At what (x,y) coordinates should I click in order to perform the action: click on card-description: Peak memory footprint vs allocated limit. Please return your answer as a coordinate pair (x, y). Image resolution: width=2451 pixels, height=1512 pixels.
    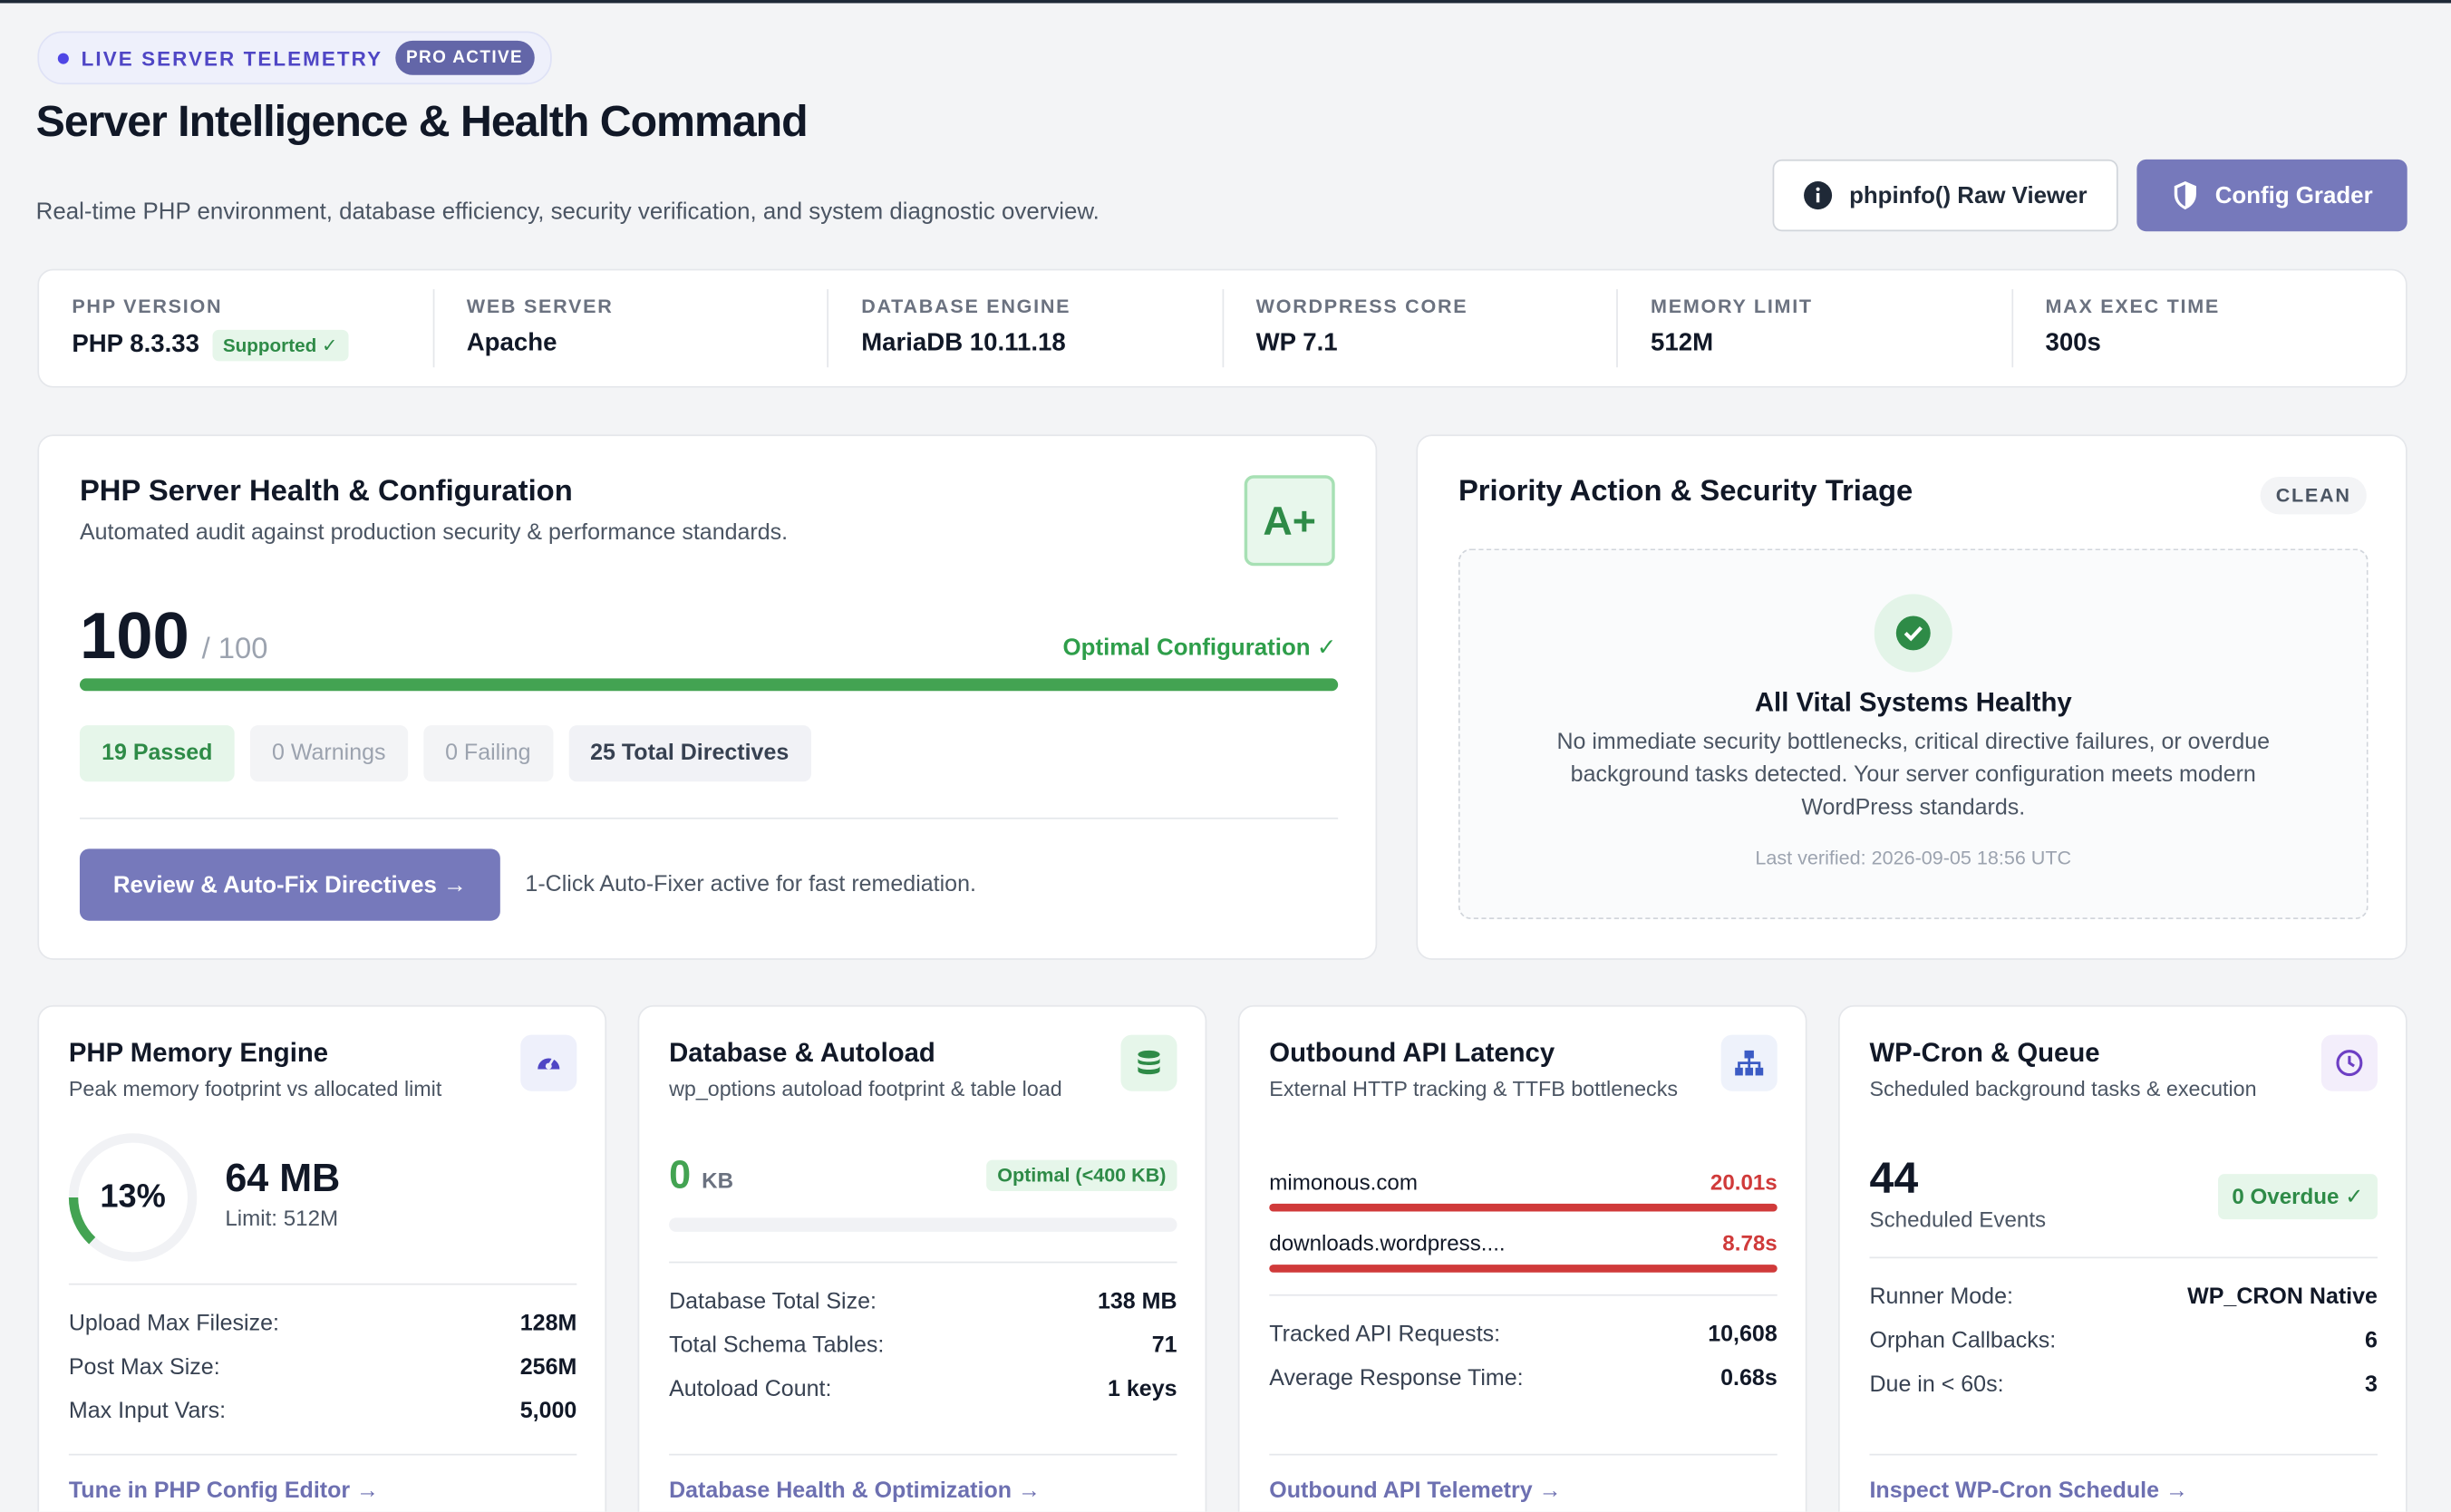
    Looking at the image, I should click on (255, 1089).